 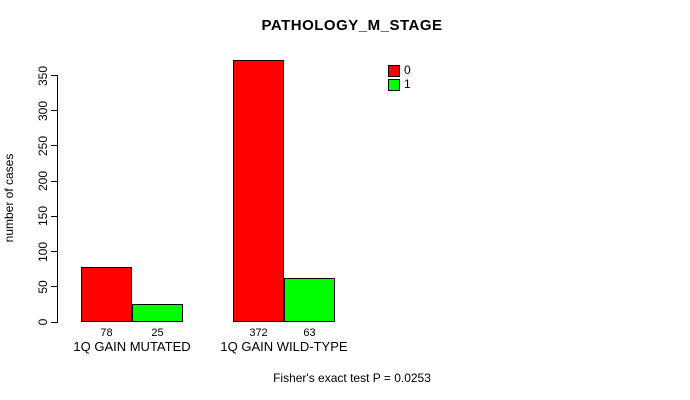 I want to click on bar-value-label: 78, so click(x=106, y=333).